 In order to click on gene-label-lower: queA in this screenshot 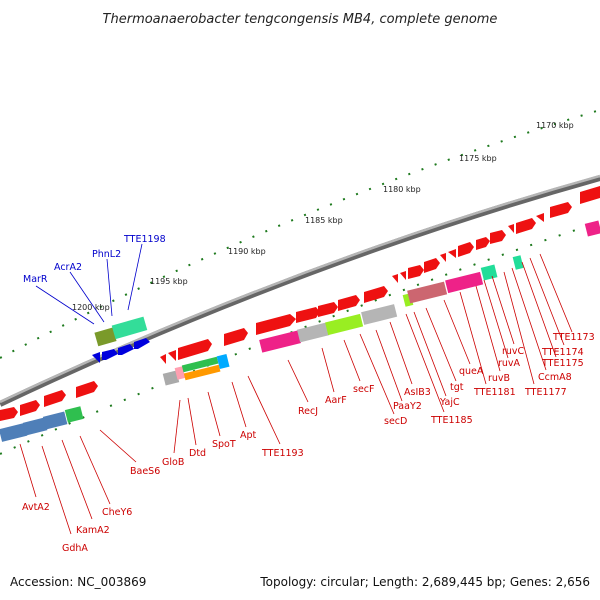, I will do `click(471, 371)`.